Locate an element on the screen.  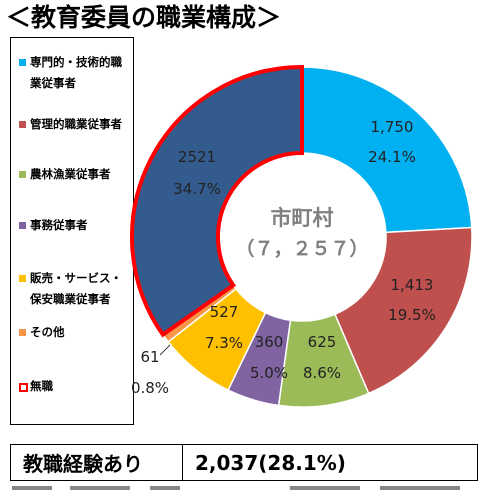
slice-percent-label: 5.0% is located at coordinates (269, 373).